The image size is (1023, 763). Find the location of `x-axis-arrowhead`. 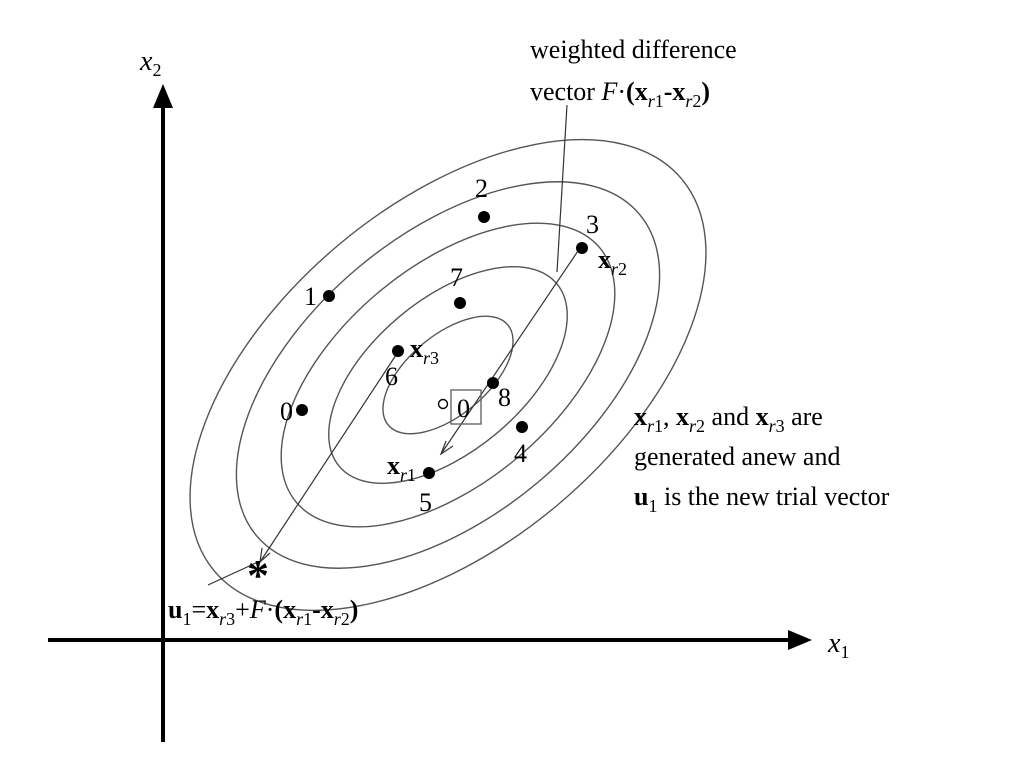

x-axis-arrowhead is located at coordinates (800, 640).